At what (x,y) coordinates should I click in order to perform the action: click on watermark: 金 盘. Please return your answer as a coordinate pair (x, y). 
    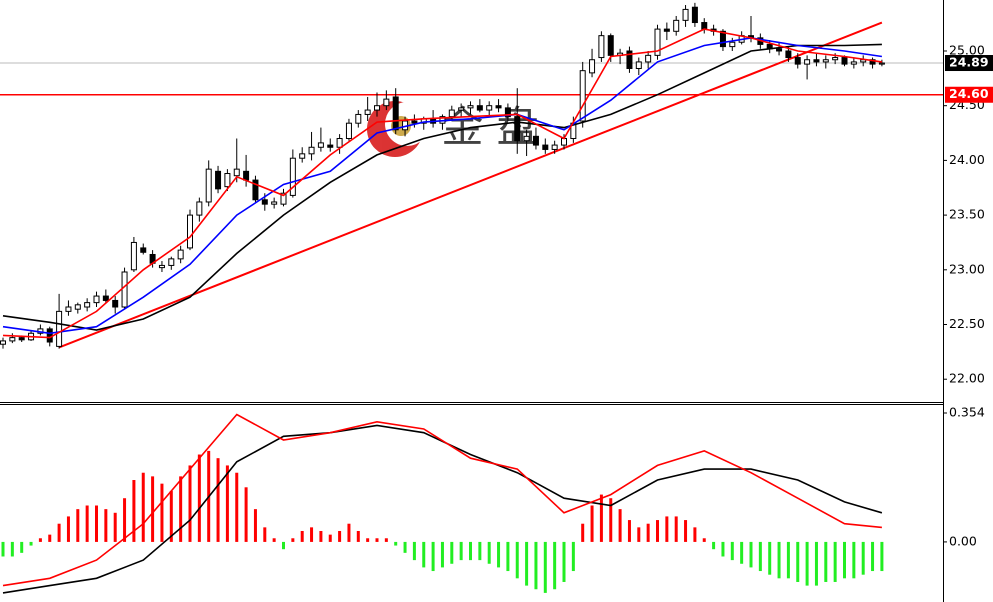
    Looking at the image, I should click on (489, 127).